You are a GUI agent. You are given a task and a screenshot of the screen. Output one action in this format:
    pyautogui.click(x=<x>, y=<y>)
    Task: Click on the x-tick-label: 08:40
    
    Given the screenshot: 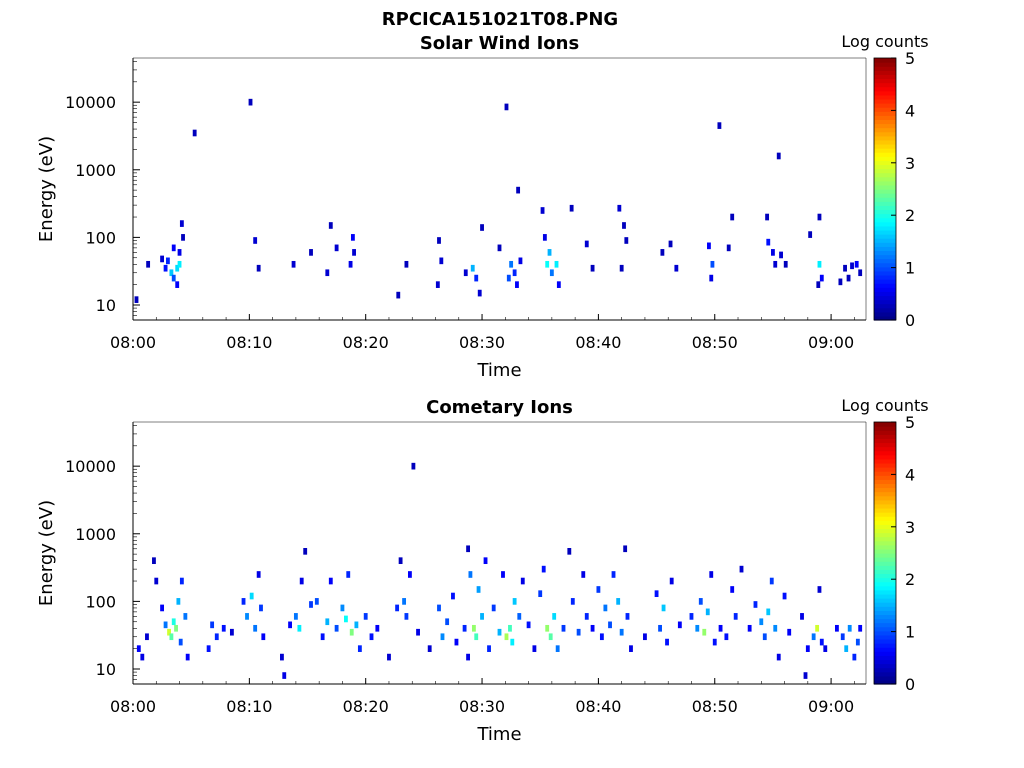 What is the action you would take?
    pyautogui.click(x=598, y=342)
    